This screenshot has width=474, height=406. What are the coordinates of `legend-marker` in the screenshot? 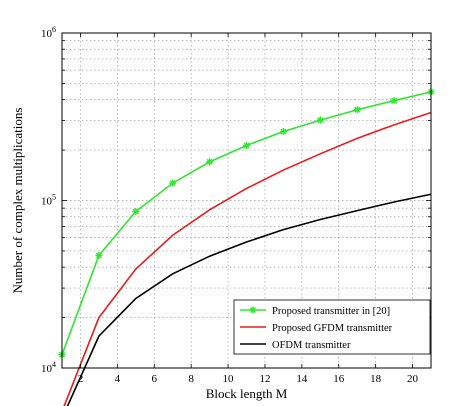 It's located at (253, 310).